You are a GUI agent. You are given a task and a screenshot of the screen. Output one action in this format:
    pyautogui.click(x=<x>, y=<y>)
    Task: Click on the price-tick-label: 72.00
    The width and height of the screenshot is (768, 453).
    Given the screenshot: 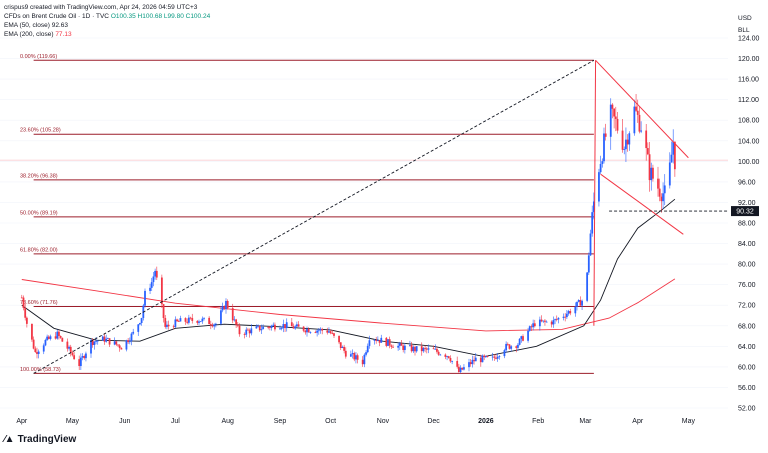 What is the action you would take?
    pyautogui.click(x=747, y=306)
    